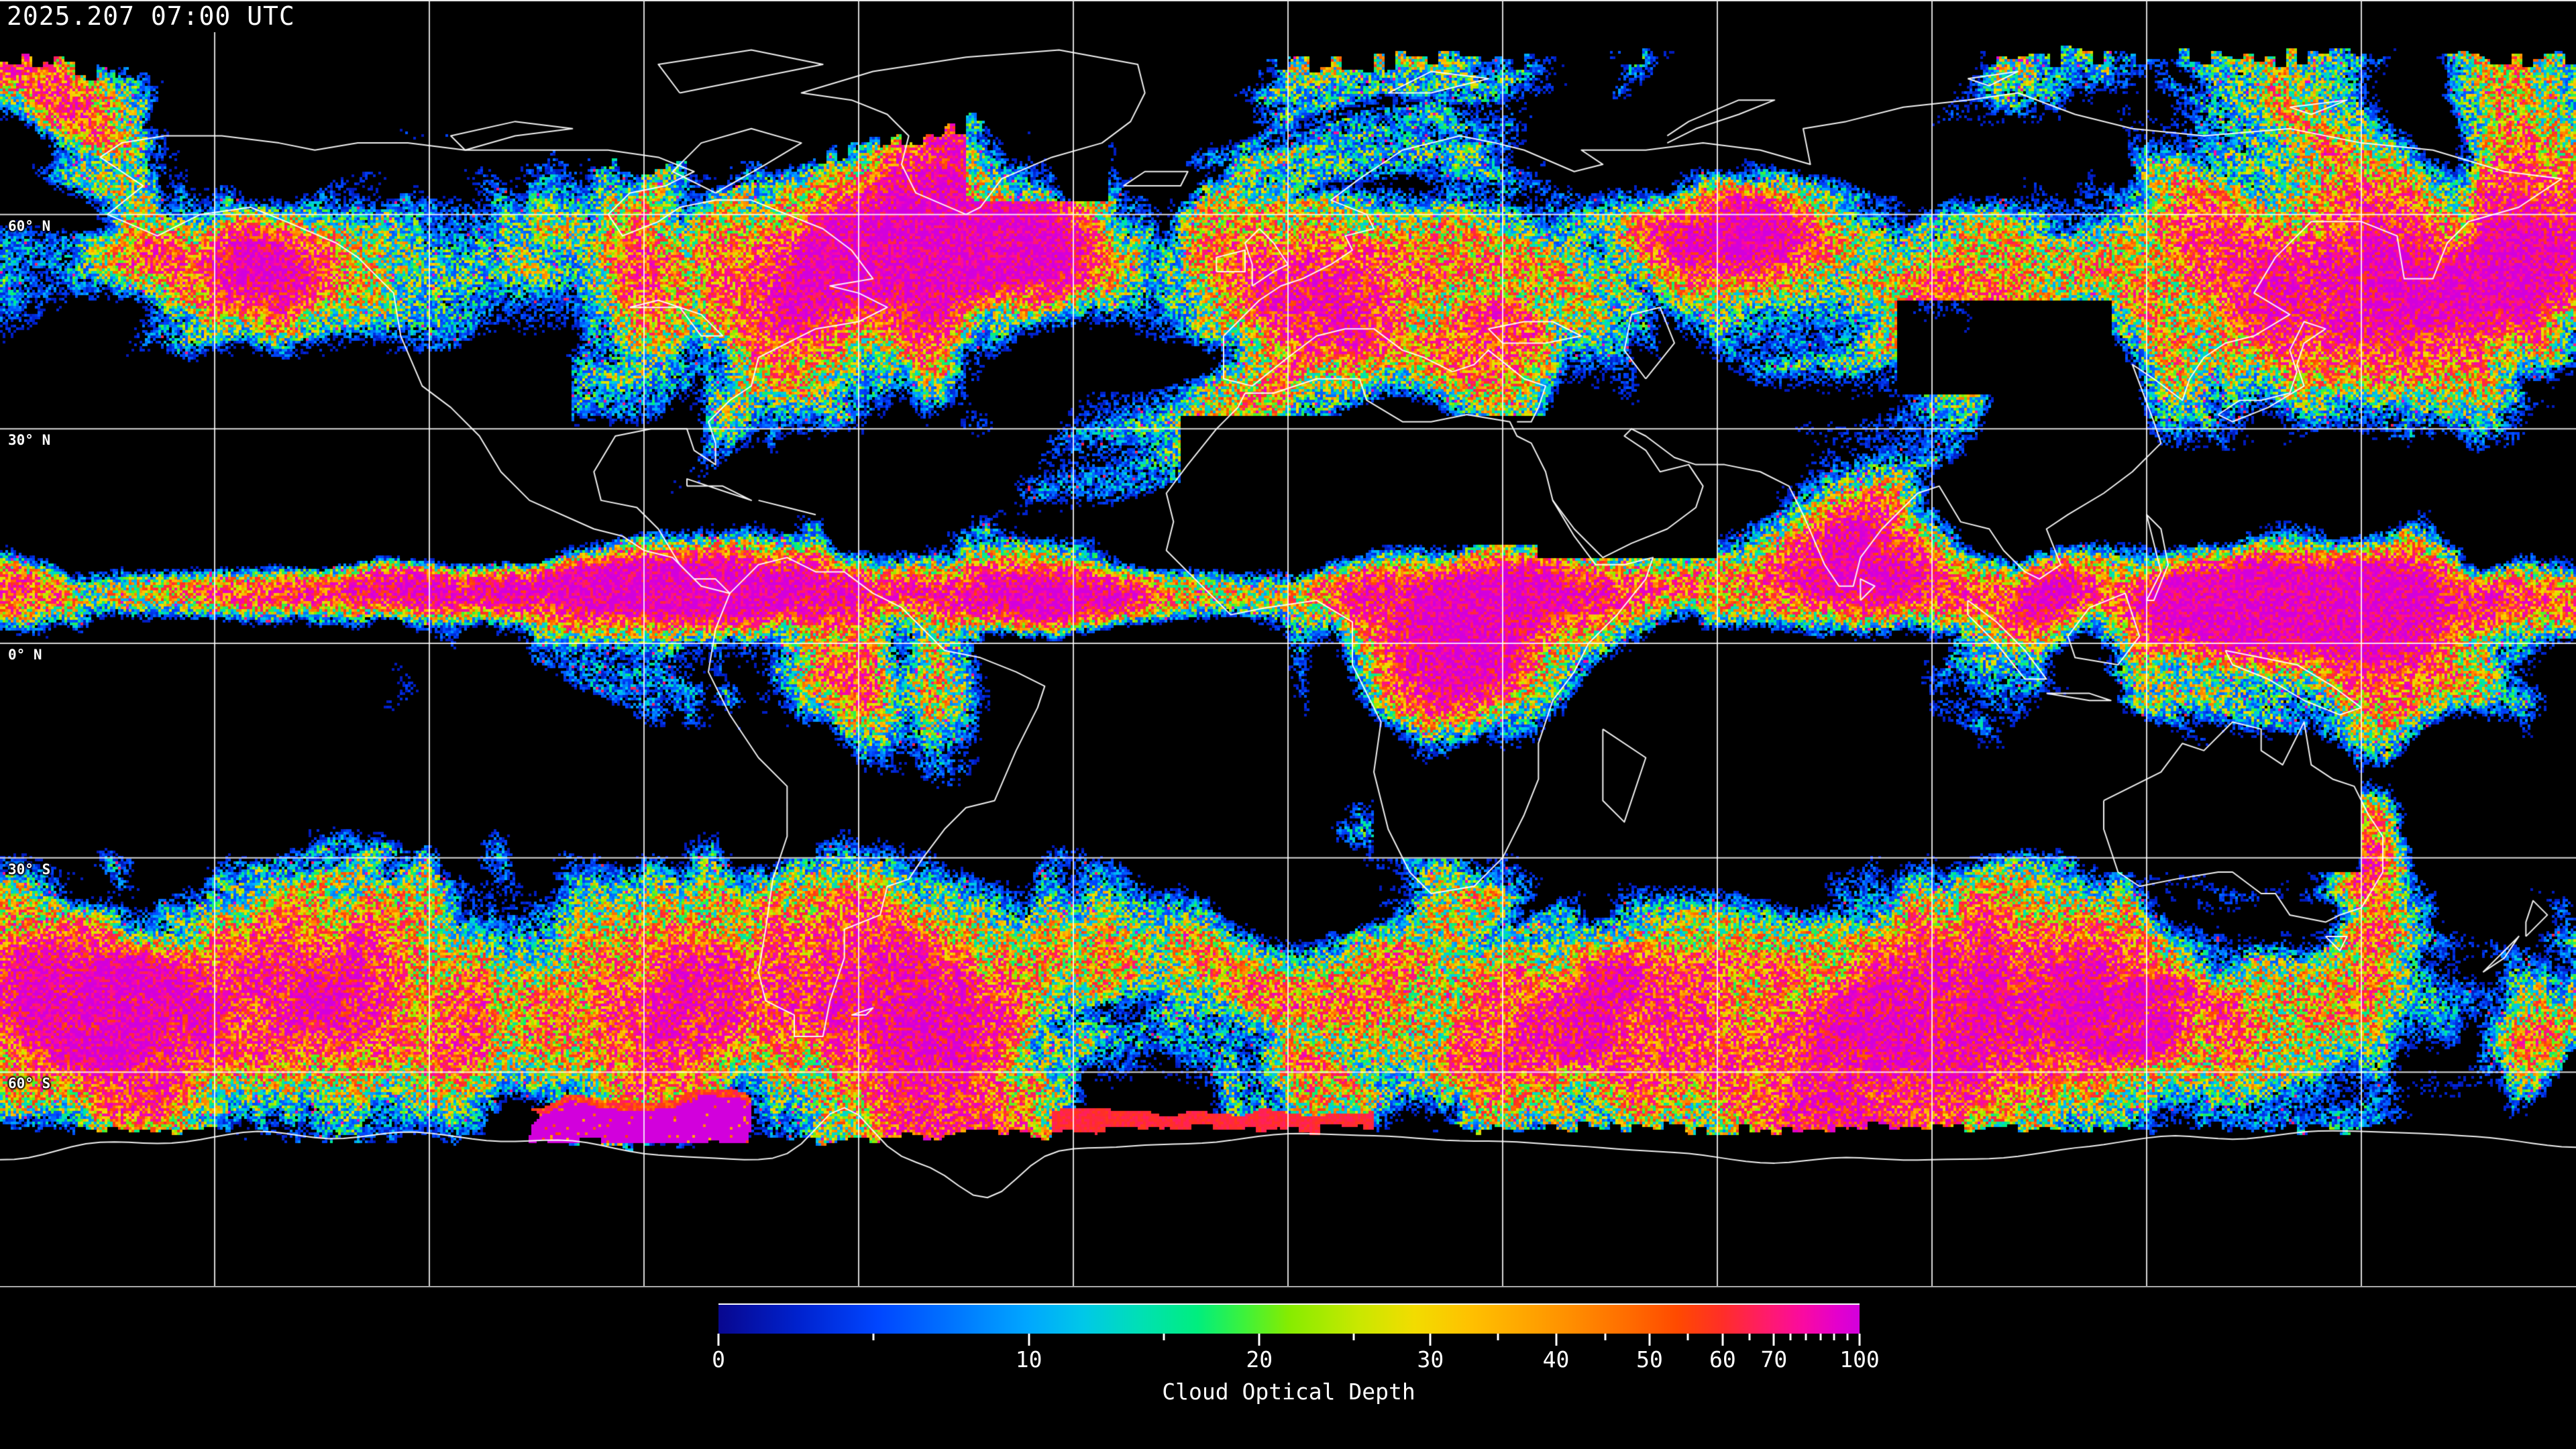 The width and height of the screenshot is (2576, 1449). What do you see at coordinates (1288, 1392) in the screenshot?
I see `colorbar-title: Cloud Optical Depth` at bounding box center [1288, 1392].